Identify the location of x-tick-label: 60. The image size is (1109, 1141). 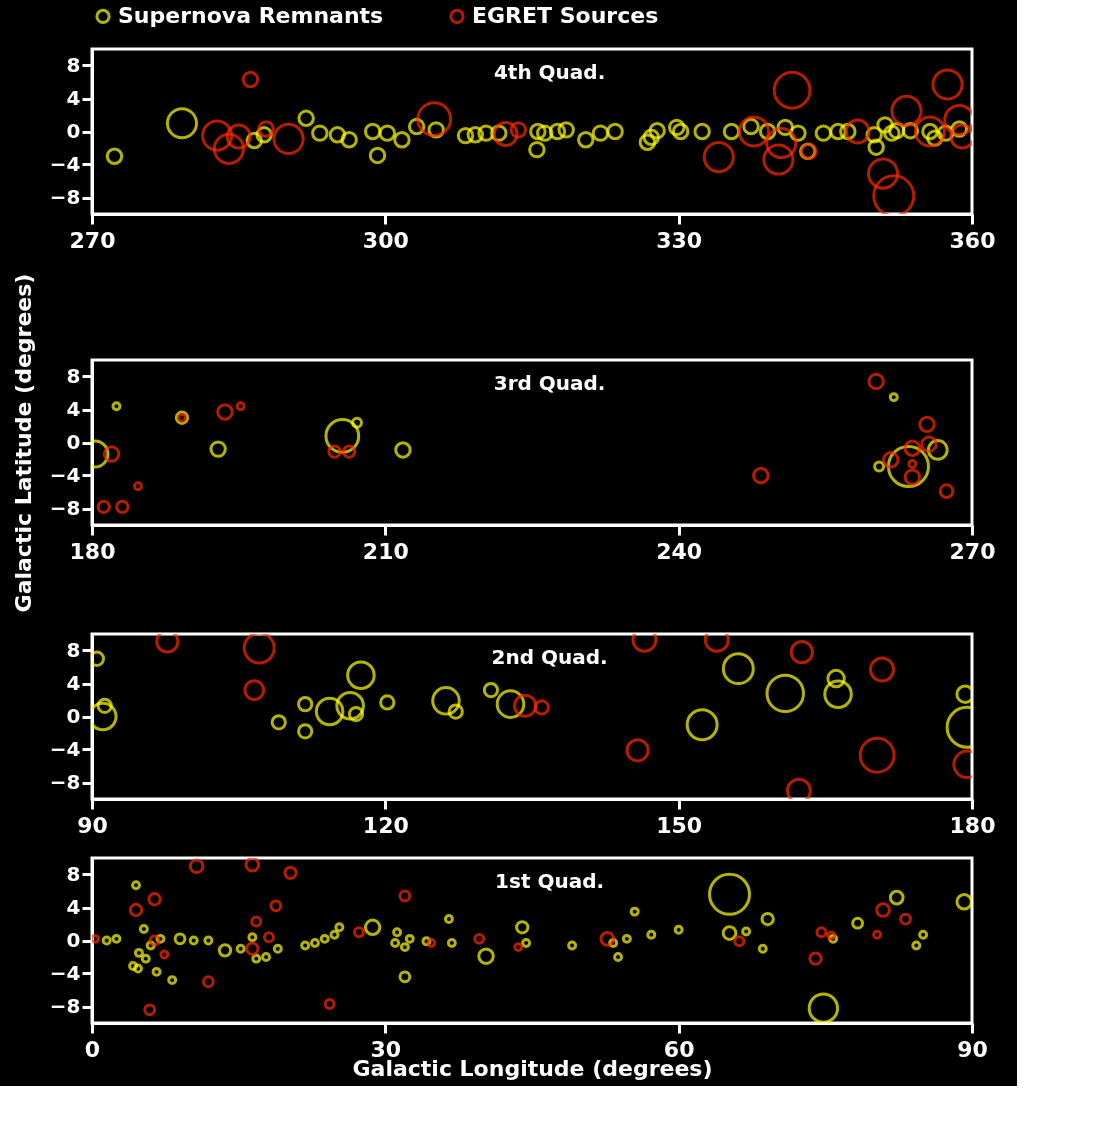
(679, 1049).